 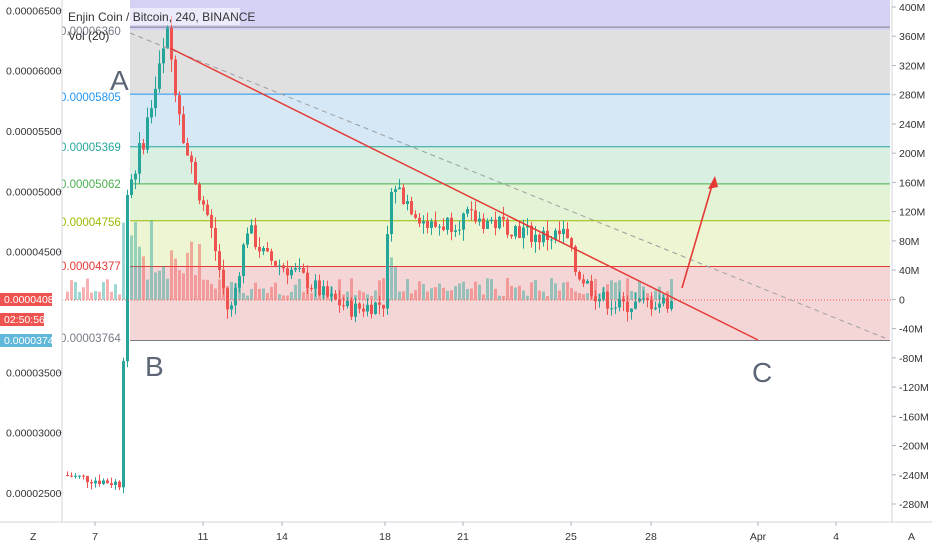 I want to click on countdown-badge-text: 02:50:56, so click(x=24, y=320).